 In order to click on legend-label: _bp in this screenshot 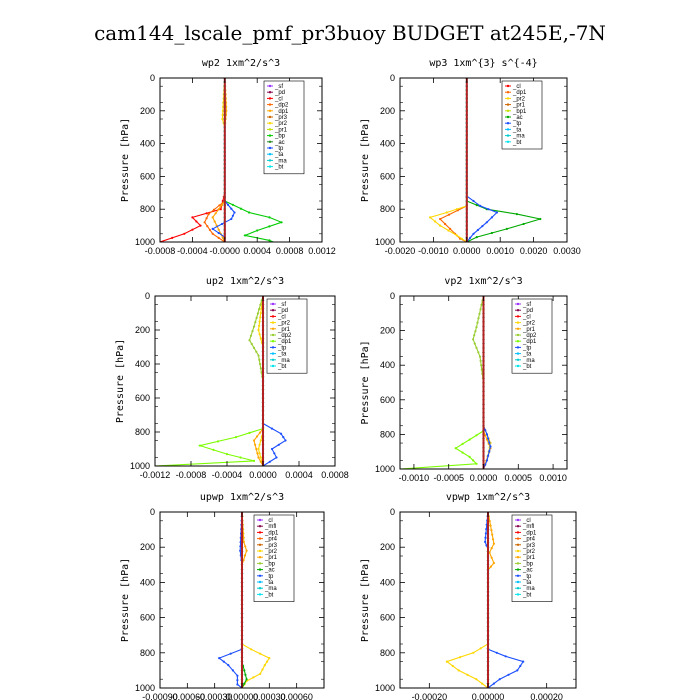, I will do `click(280, 137)`.